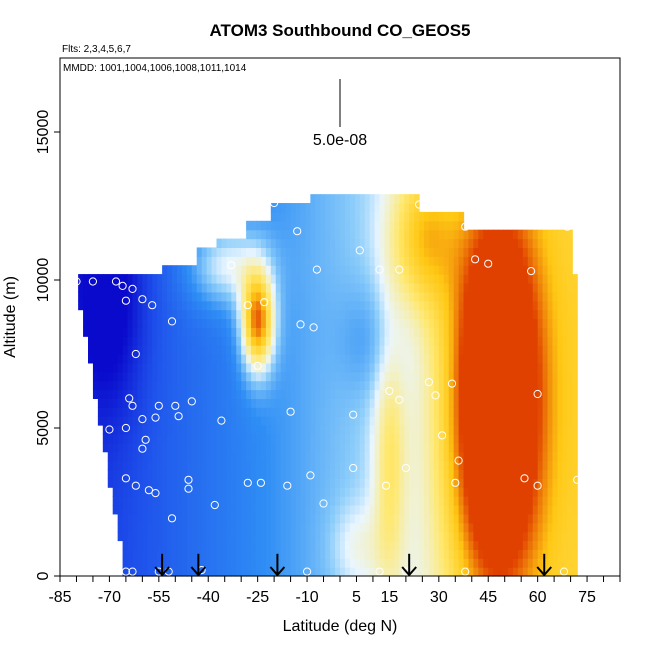 Image resolution: width=650 pixels, height=650 pixels. Describe the element at coordinates (96, 49) in the screenshot. I see `flights-label: Flts: 2,3,4,5,6,7` at that location.